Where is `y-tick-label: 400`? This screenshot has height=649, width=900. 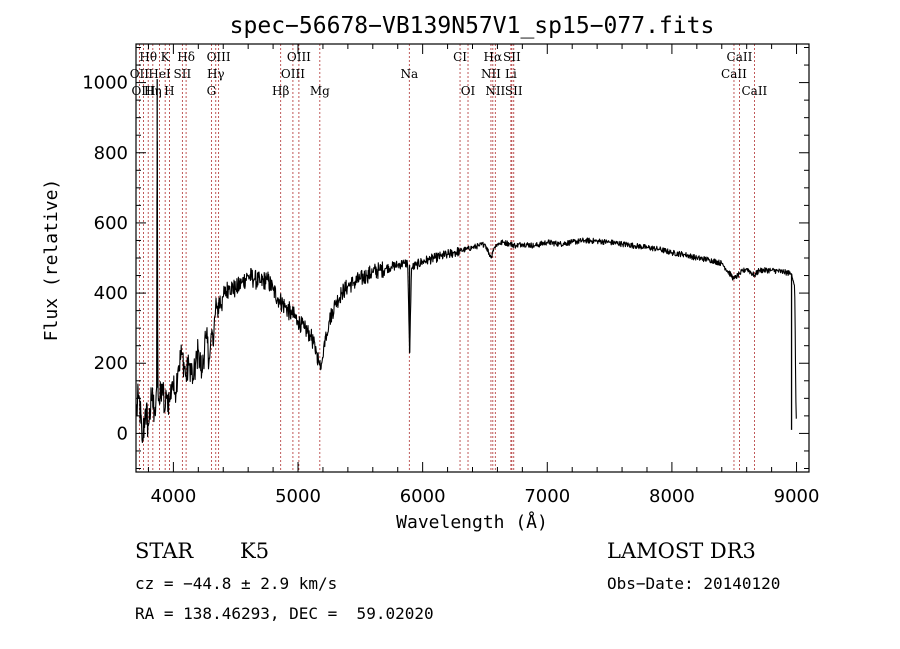 y-tick-label: 400 is located at coordinates (111, 293).